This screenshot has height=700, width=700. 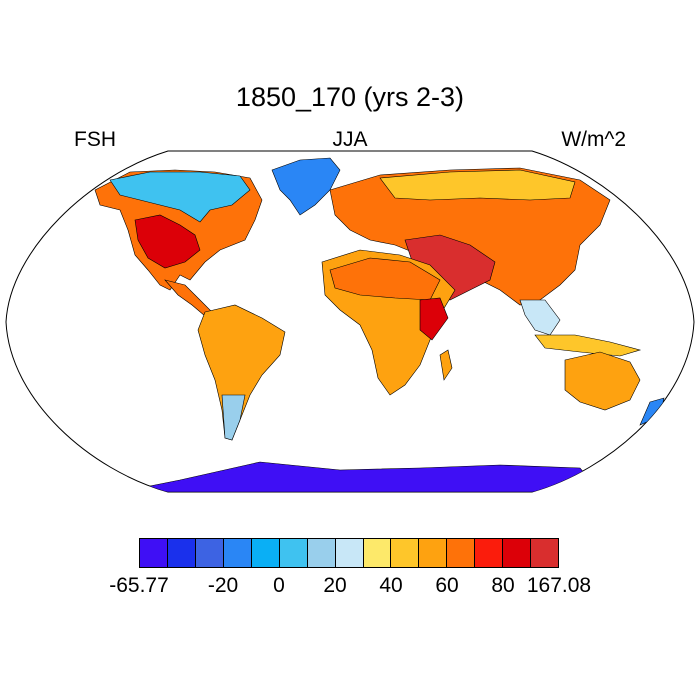 What do you see at coordinates (360, 476) in the screenshot?
I see `antarctica` at bounding box center [360, 476].